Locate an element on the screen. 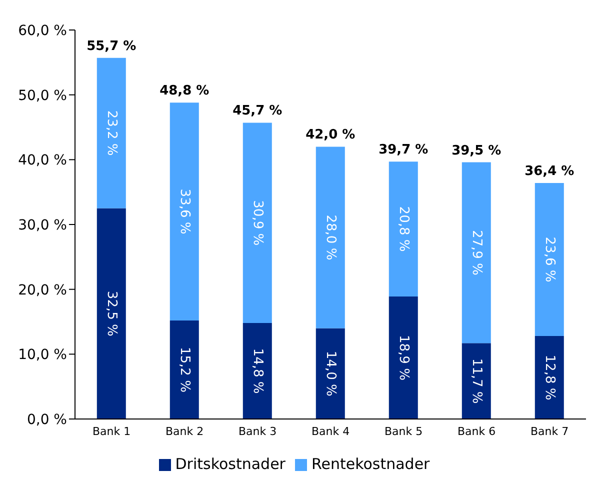 The height and width of the screenshot is (491, 604). data-label: 32,5 % is located at coordinates (111, 313).